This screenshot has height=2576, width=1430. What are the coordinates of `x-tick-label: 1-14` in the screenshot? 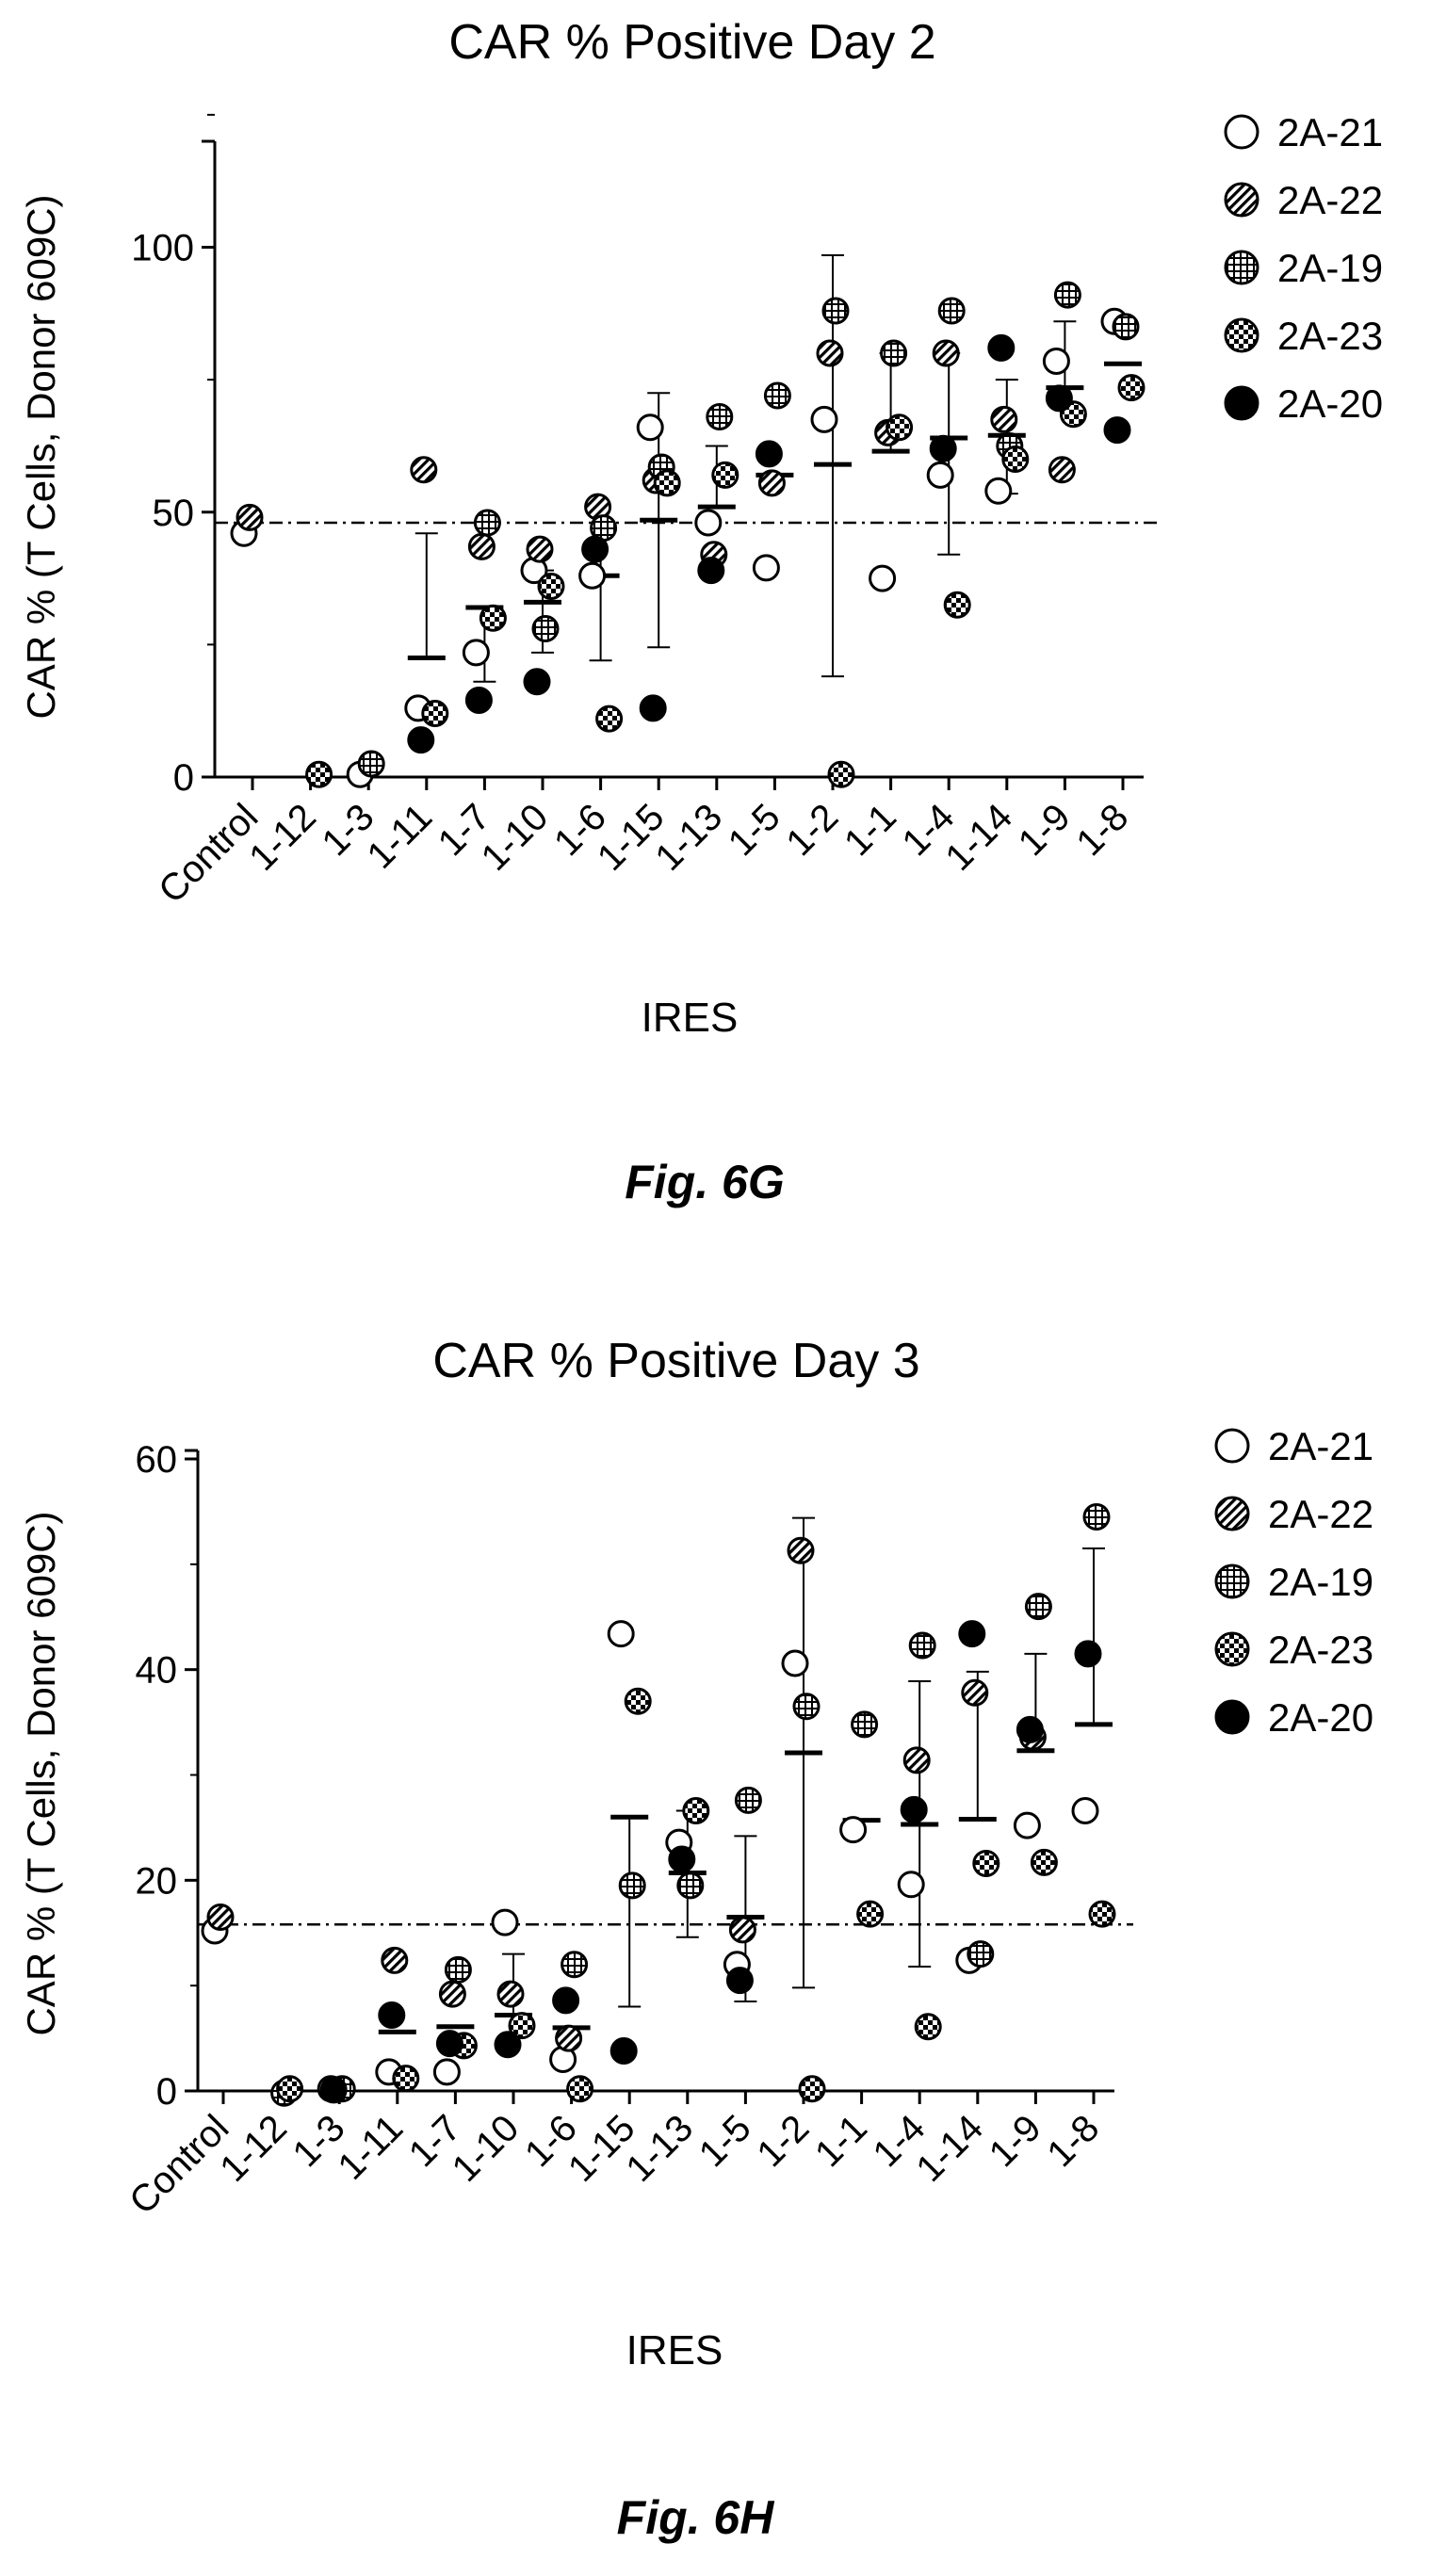 It's located at (949, 2148).